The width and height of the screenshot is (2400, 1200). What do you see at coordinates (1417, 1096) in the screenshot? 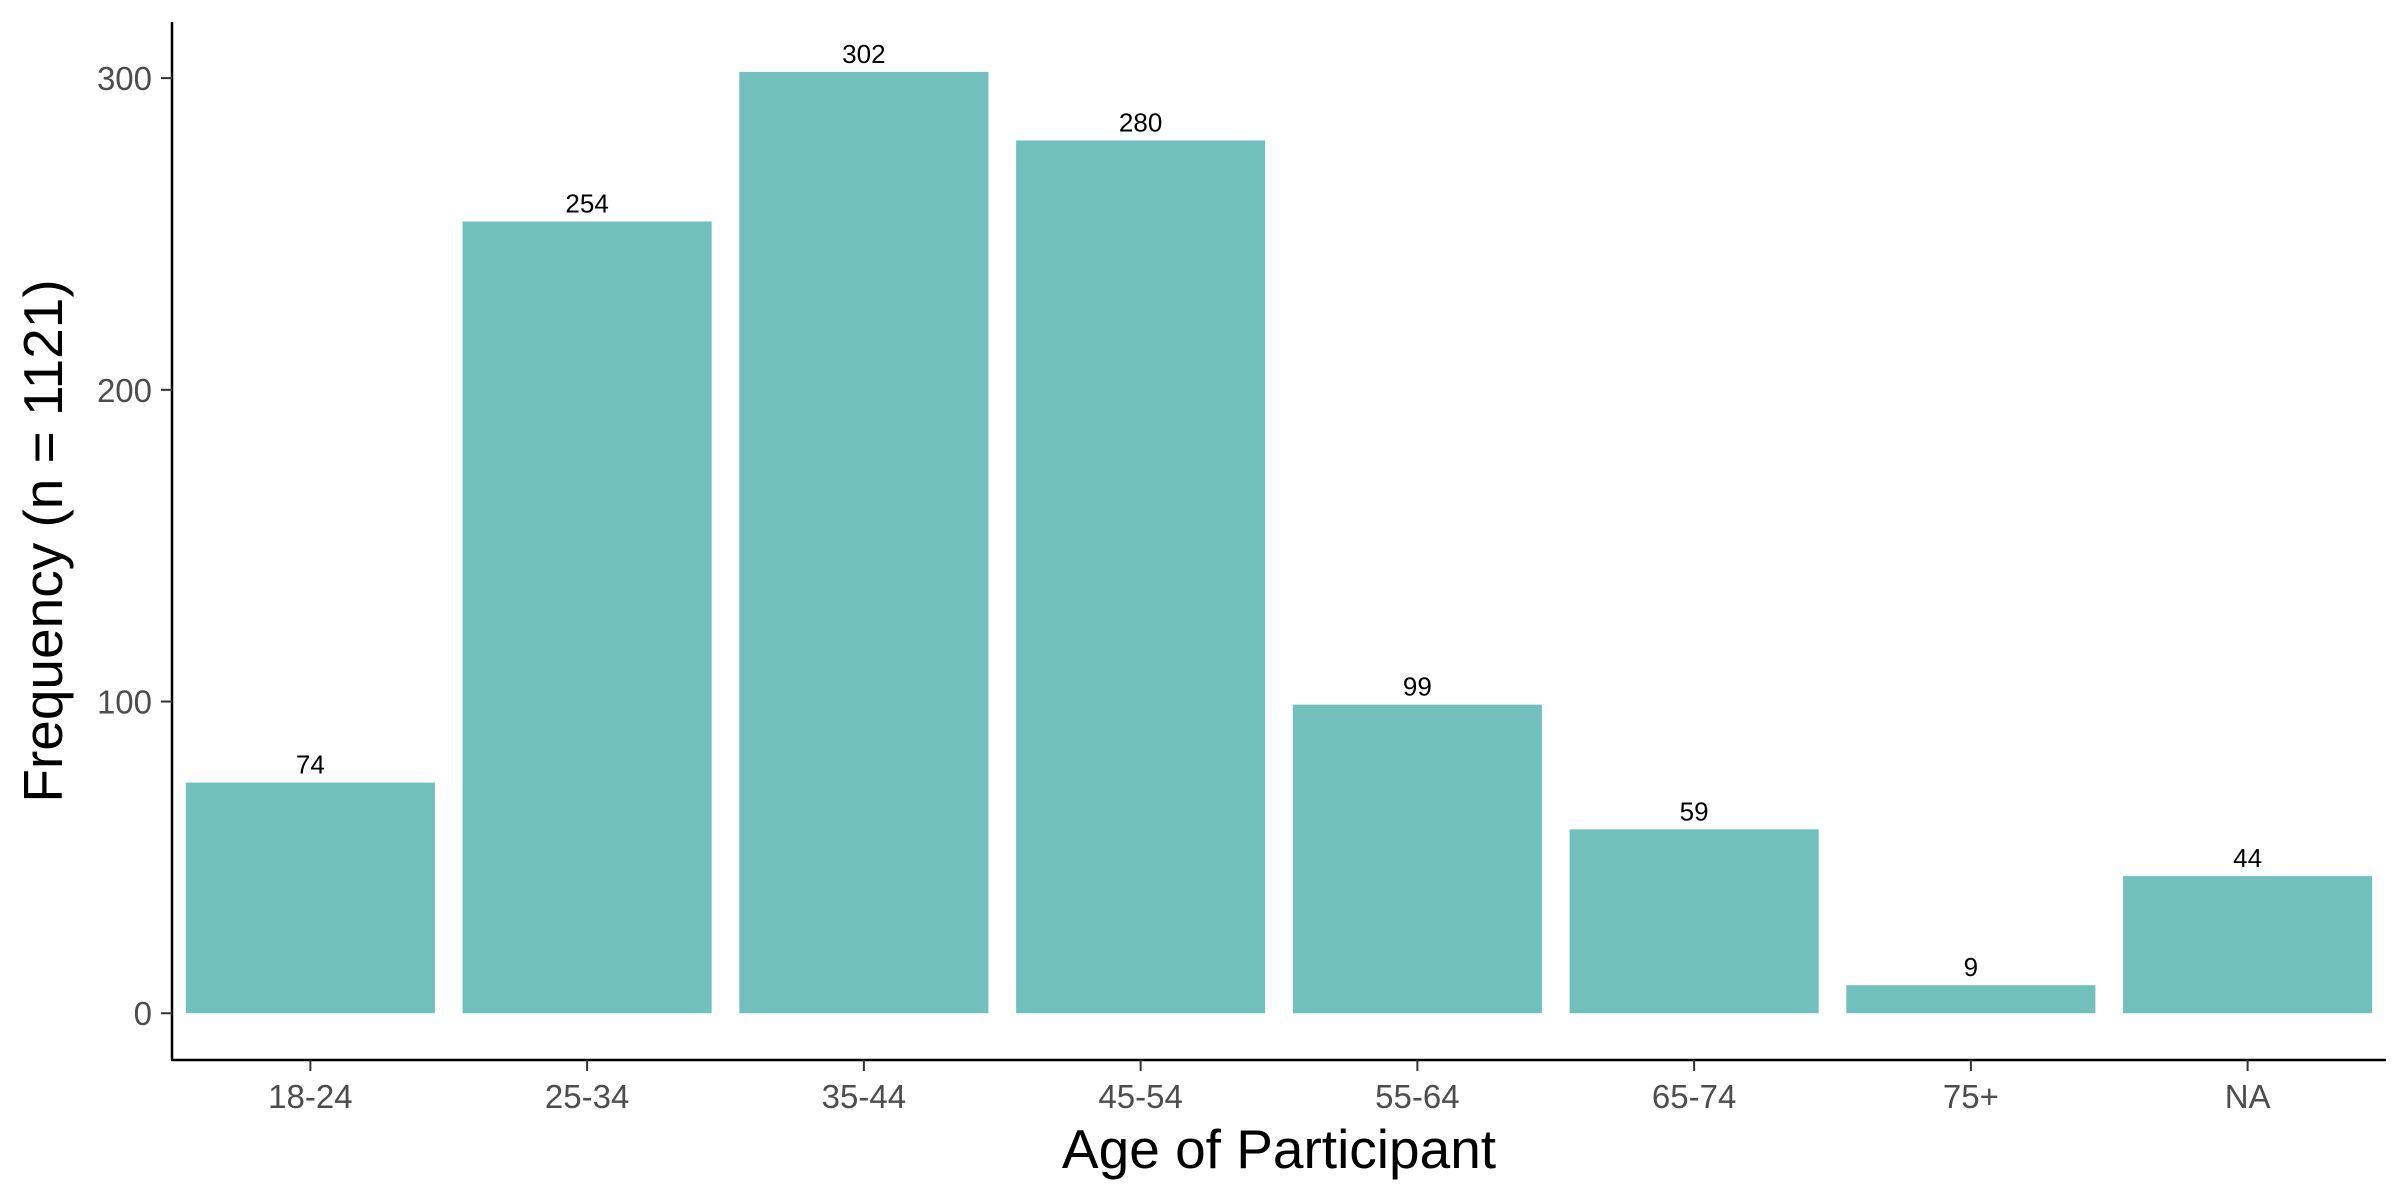
I see `x-tick-label-55-64: 55-64` at bounding box center [1417, 1096].